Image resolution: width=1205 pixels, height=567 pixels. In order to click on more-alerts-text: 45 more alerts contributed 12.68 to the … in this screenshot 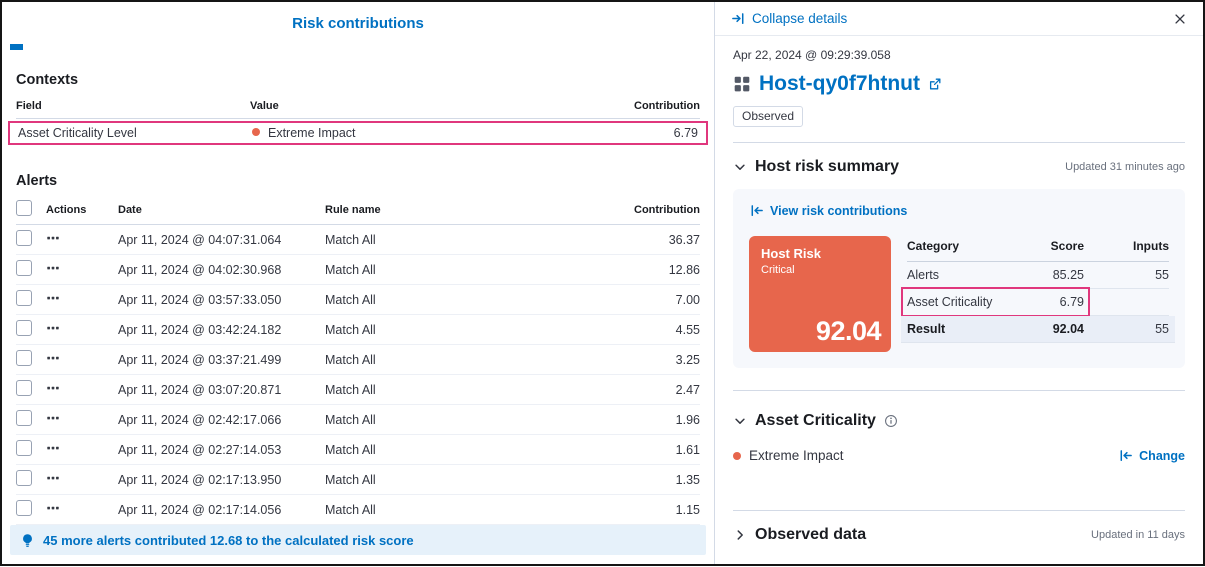, I will do `click(228, 540)`.